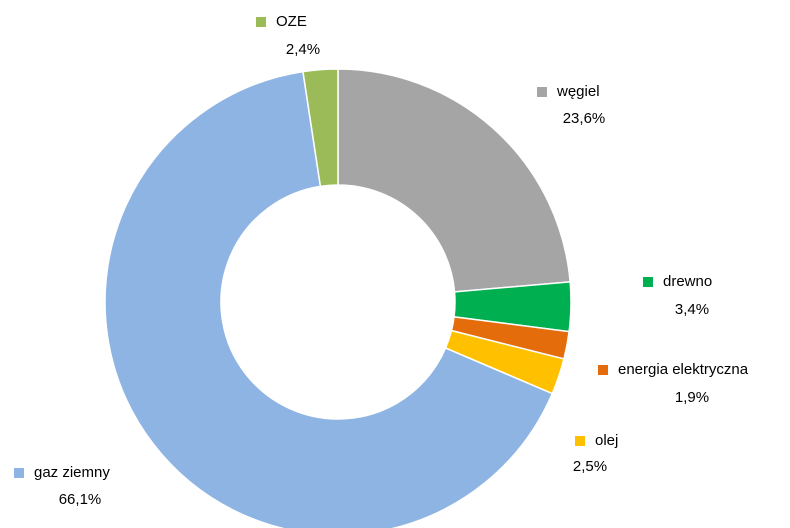 The height and width of the screenshot is (528, 790). What do you see at coordinates (683, 369) in the screenshot?
I see `slice-label: energia elektryczna` at bounding box center [683, 369].